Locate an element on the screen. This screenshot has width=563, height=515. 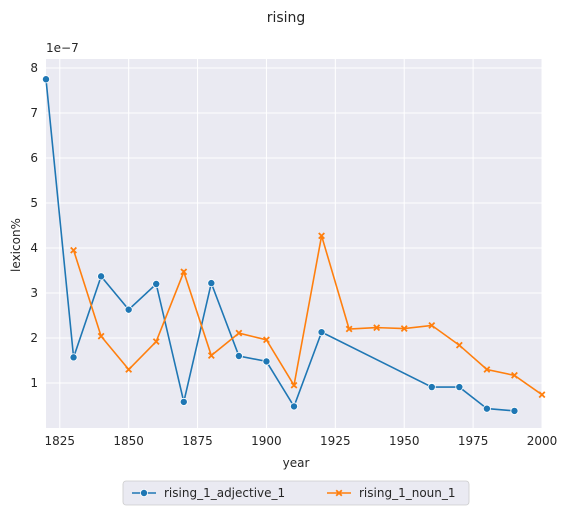
x-tick-label: 1825 is located at coordinates (60, 441).